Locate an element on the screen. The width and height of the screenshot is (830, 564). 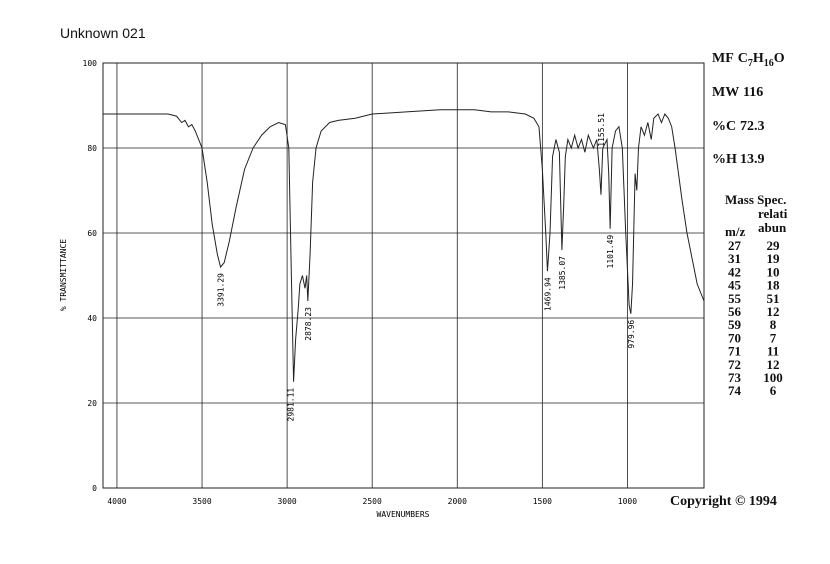
peak-label: 1155.51 is located at coordinates (601, 130).